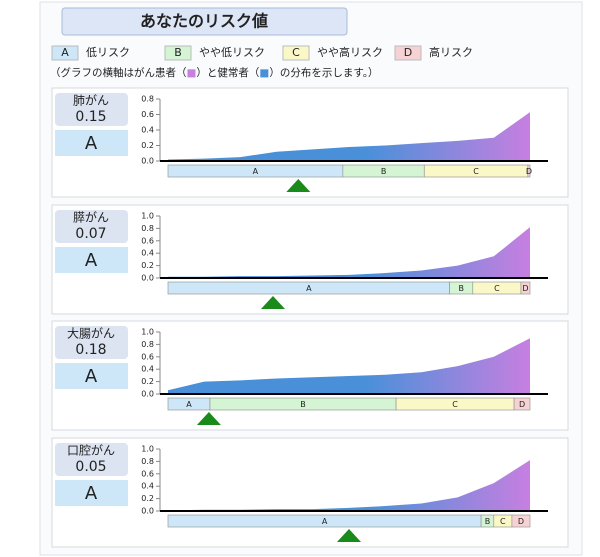  Describe the element at coordinates (90, 117) in the screenshot. I see `risk-score: 0.15` at that location.